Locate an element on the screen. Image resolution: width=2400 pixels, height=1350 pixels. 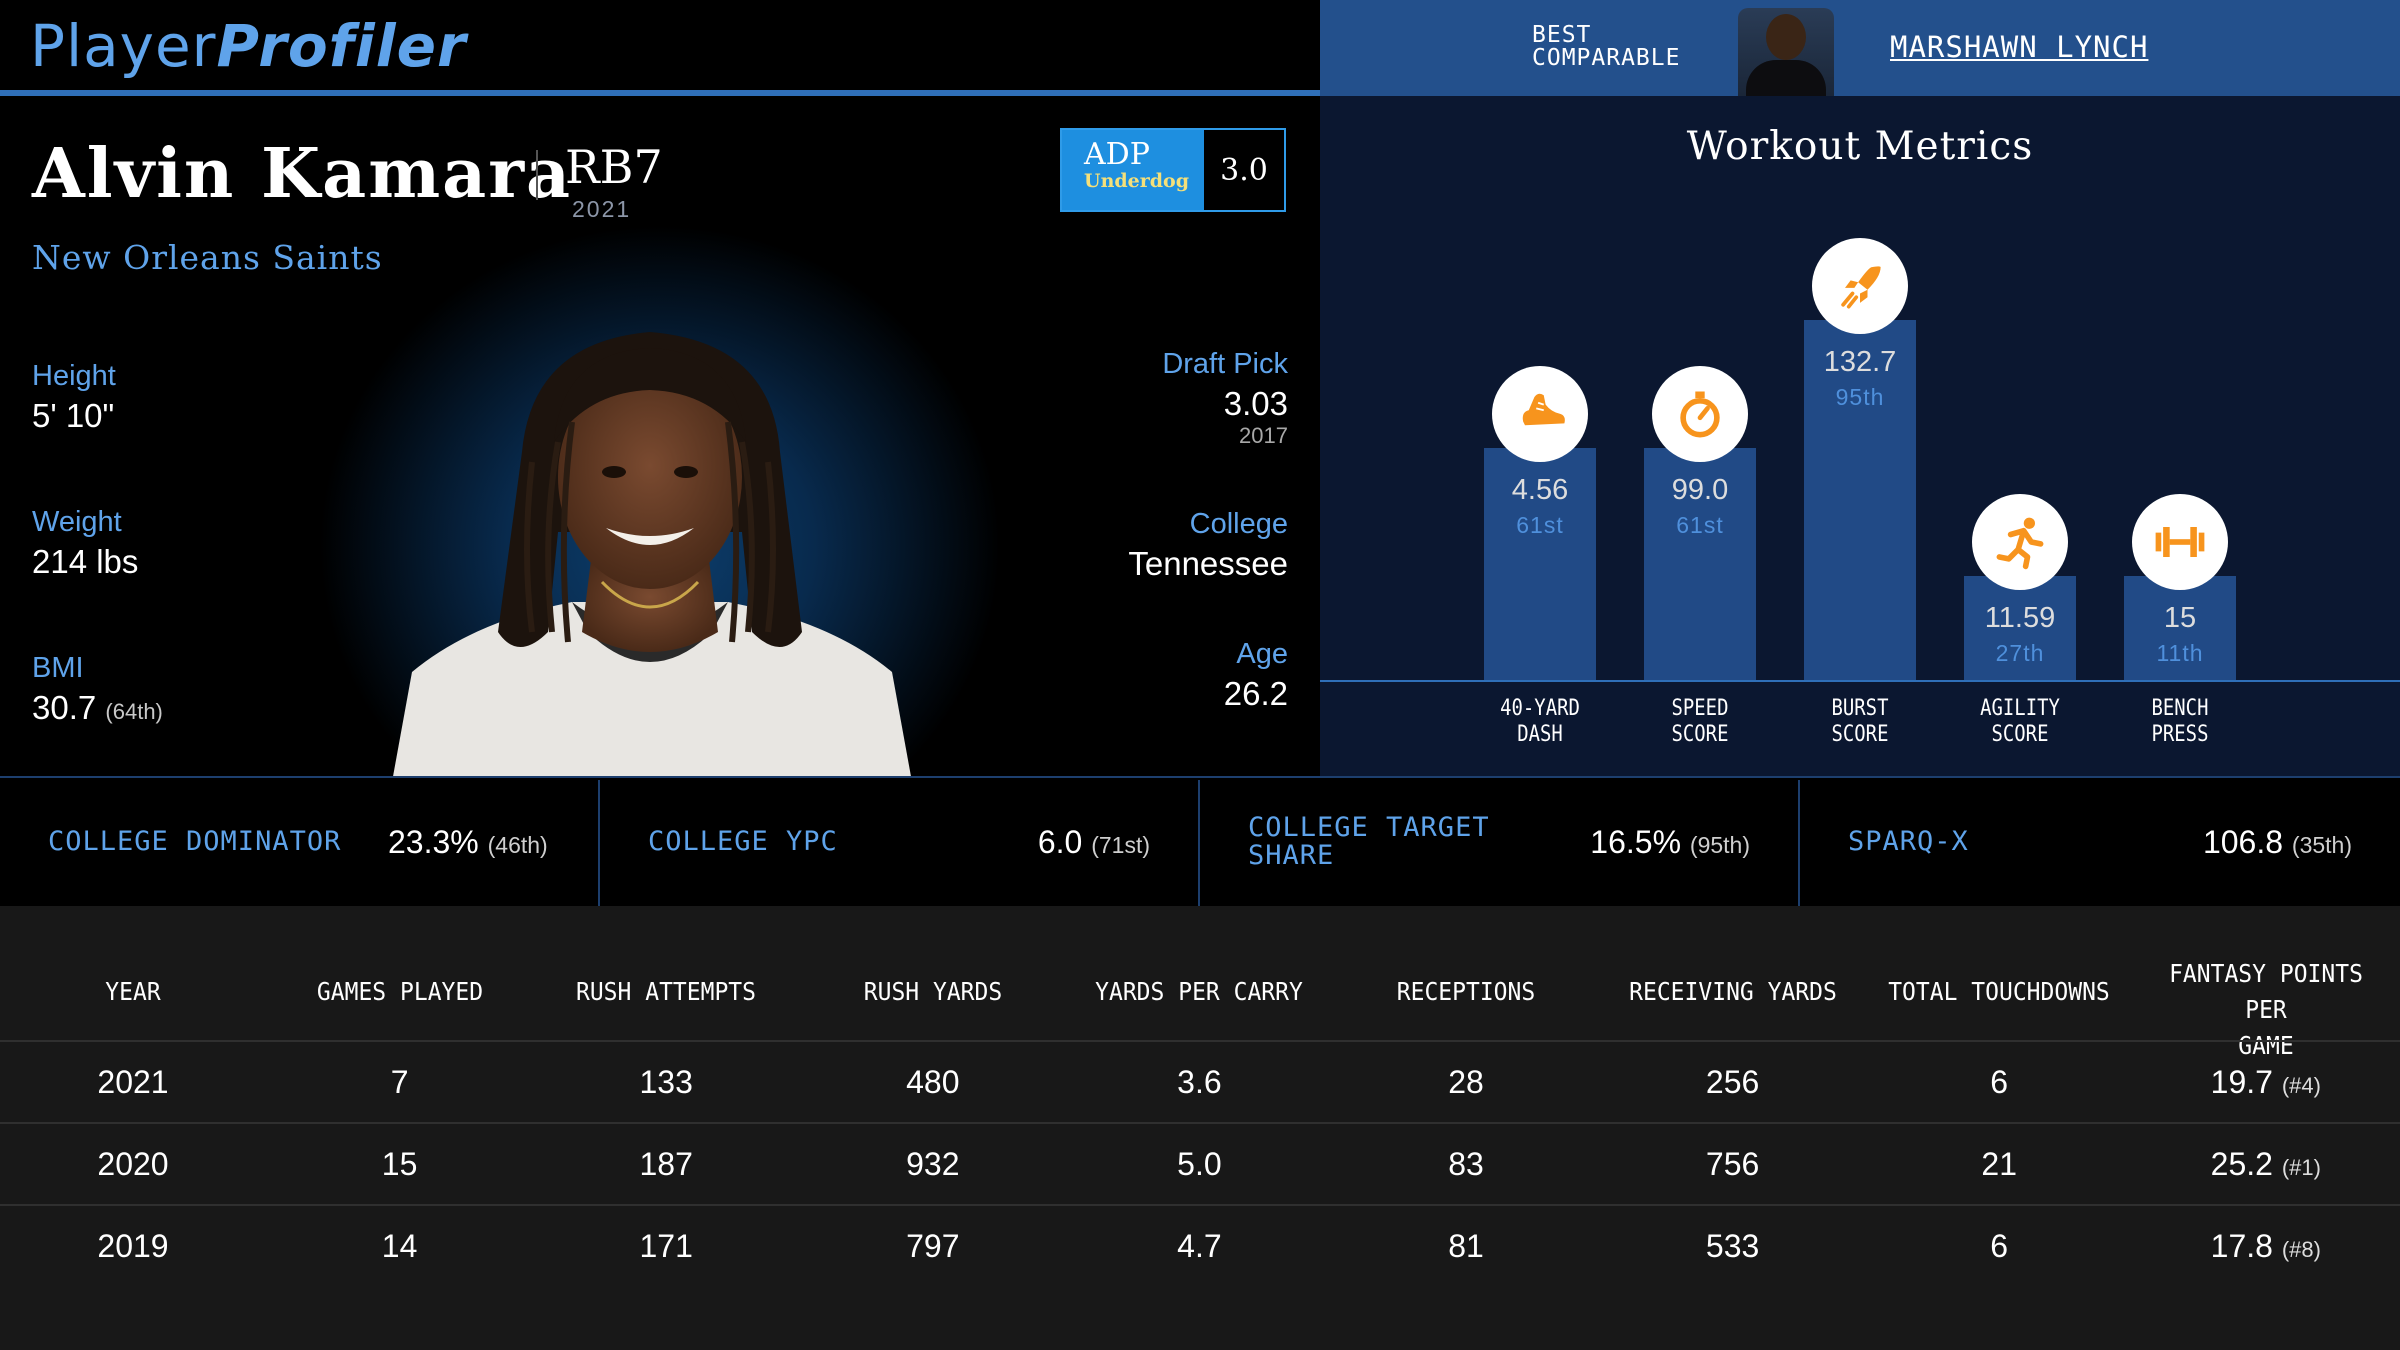
table-cell: 256 is located at coordinates (1732, 1082).